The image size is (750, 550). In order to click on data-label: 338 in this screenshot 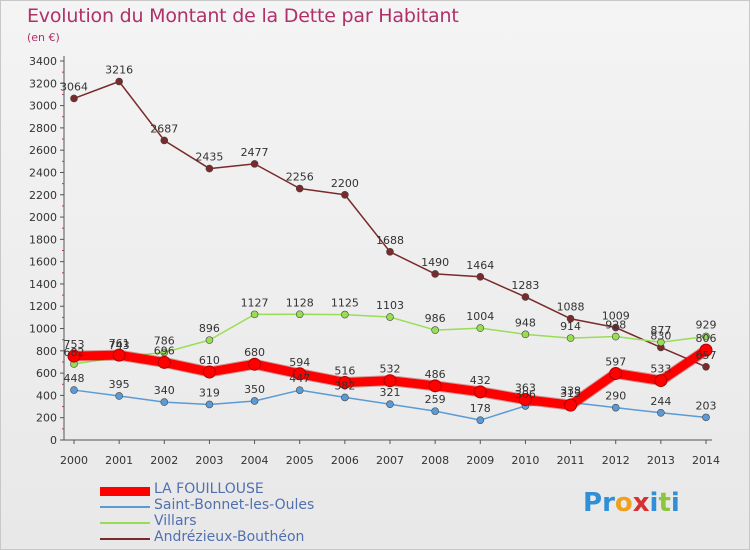, I will do `click(570, 390)`.